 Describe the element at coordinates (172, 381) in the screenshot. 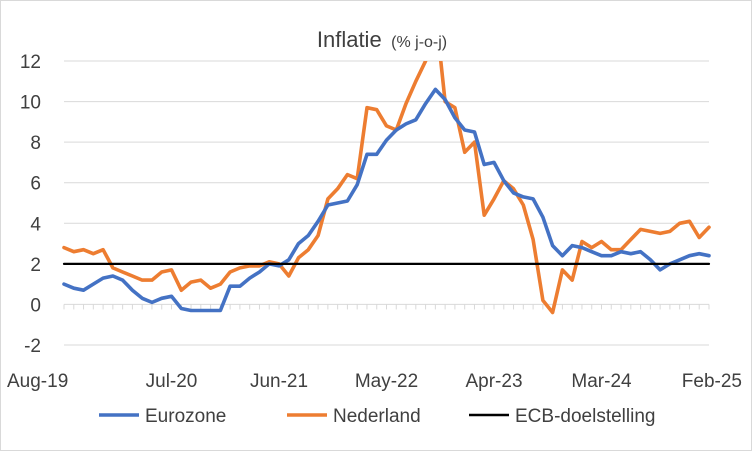

I see `x-tick-label: Jul-20` at that location.